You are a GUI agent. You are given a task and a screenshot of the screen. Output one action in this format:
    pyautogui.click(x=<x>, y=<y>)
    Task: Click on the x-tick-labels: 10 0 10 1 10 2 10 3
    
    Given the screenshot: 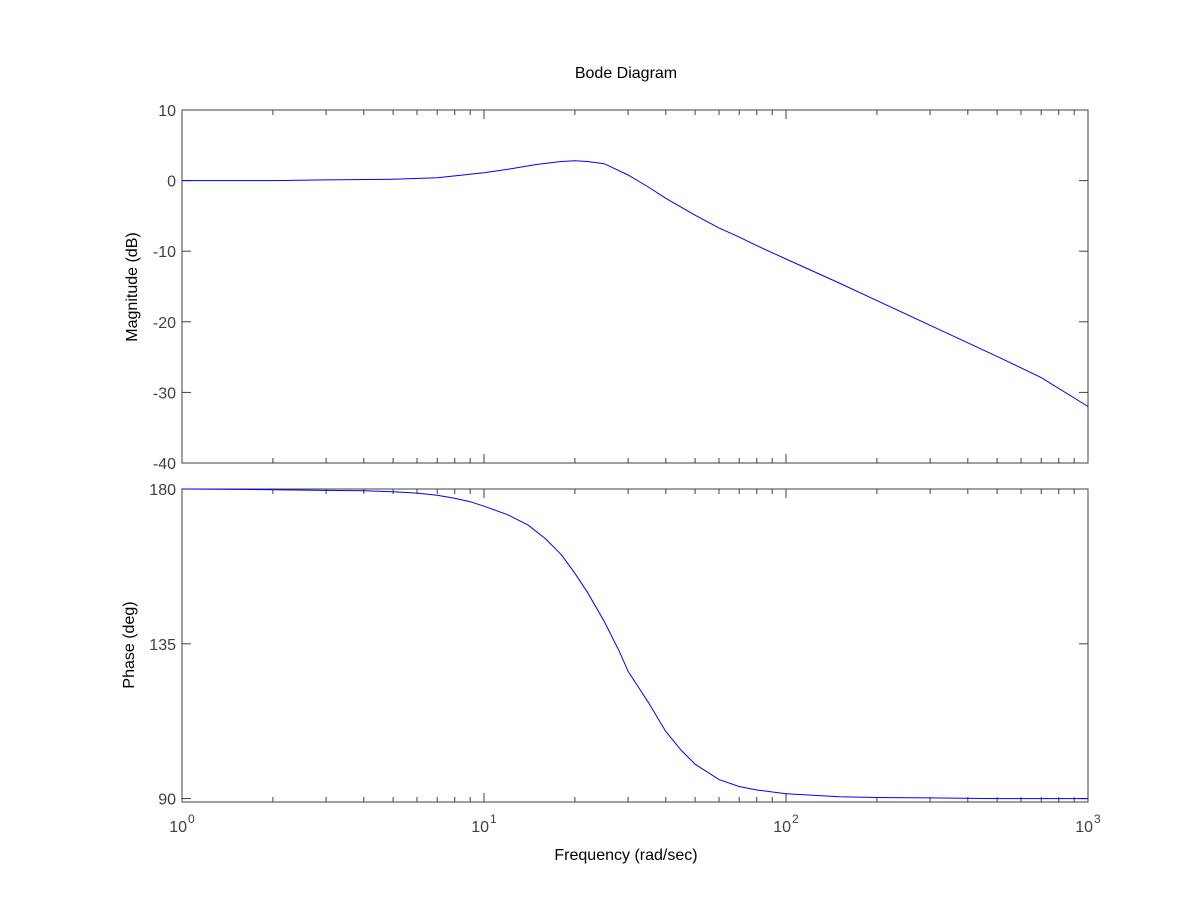 What is the action you would take?
    pyautogui.click(x=635, y=824)
    